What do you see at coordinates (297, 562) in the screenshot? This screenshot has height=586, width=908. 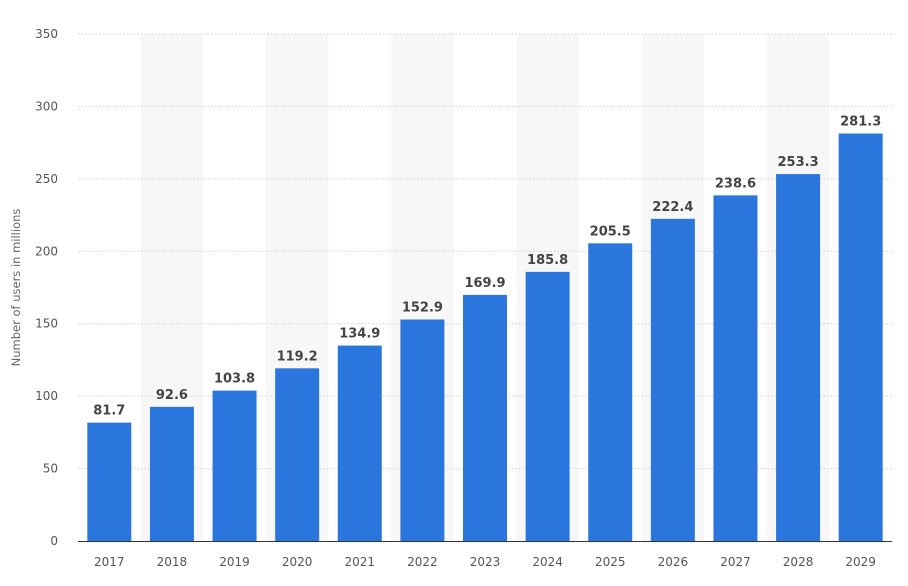 I see `x-tick-2020: 2020` at bounding box center [297, 562].